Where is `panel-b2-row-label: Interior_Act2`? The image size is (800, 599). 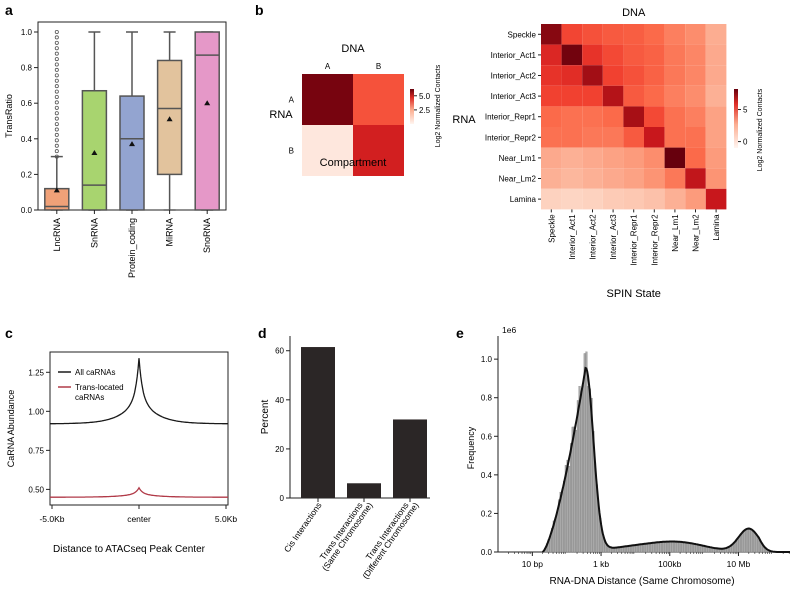 panel-b2-row-label: Interior_Act2 is located at coordinates (514, 76).